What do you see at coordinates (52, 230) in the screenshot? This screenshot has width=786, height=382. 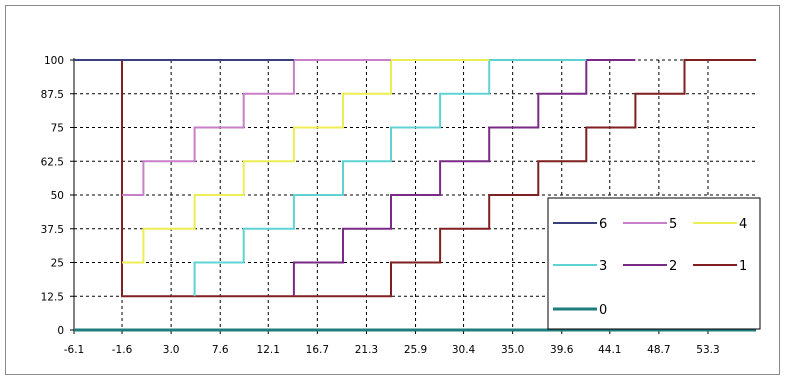 I see `y-tick-label: 37.5` at bounding box center [52, 230].